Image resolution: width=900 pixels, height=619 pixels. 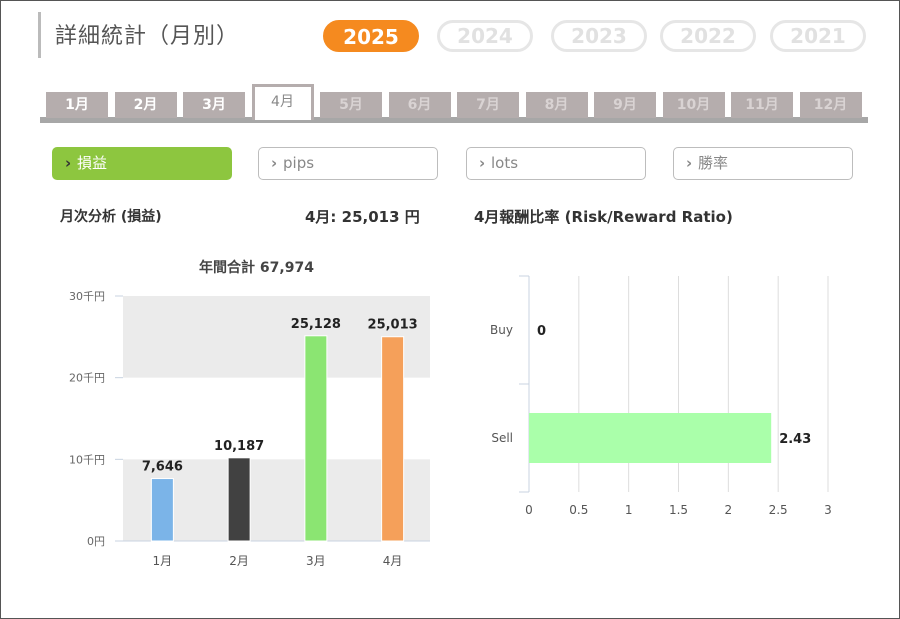 What do you see at coordinates (299, 163) in the screenshot?
I see `metric-button-label: pips` at bounding box center [299, 163].